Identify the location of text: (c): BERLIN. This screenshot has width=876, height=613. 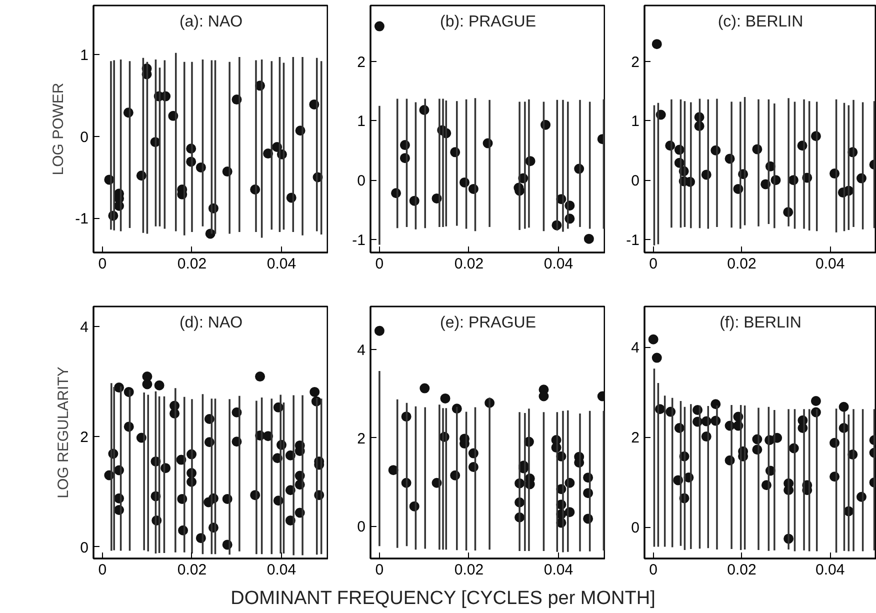
(761, 22).